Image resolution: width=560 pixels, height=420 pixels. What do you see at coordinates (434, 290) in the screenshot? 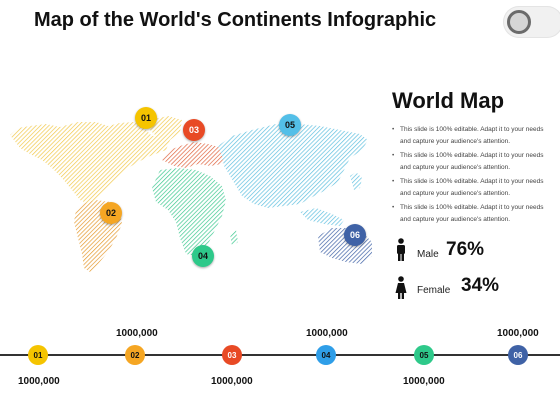
I see `female-label: Female` at bounding box center [434, 290].